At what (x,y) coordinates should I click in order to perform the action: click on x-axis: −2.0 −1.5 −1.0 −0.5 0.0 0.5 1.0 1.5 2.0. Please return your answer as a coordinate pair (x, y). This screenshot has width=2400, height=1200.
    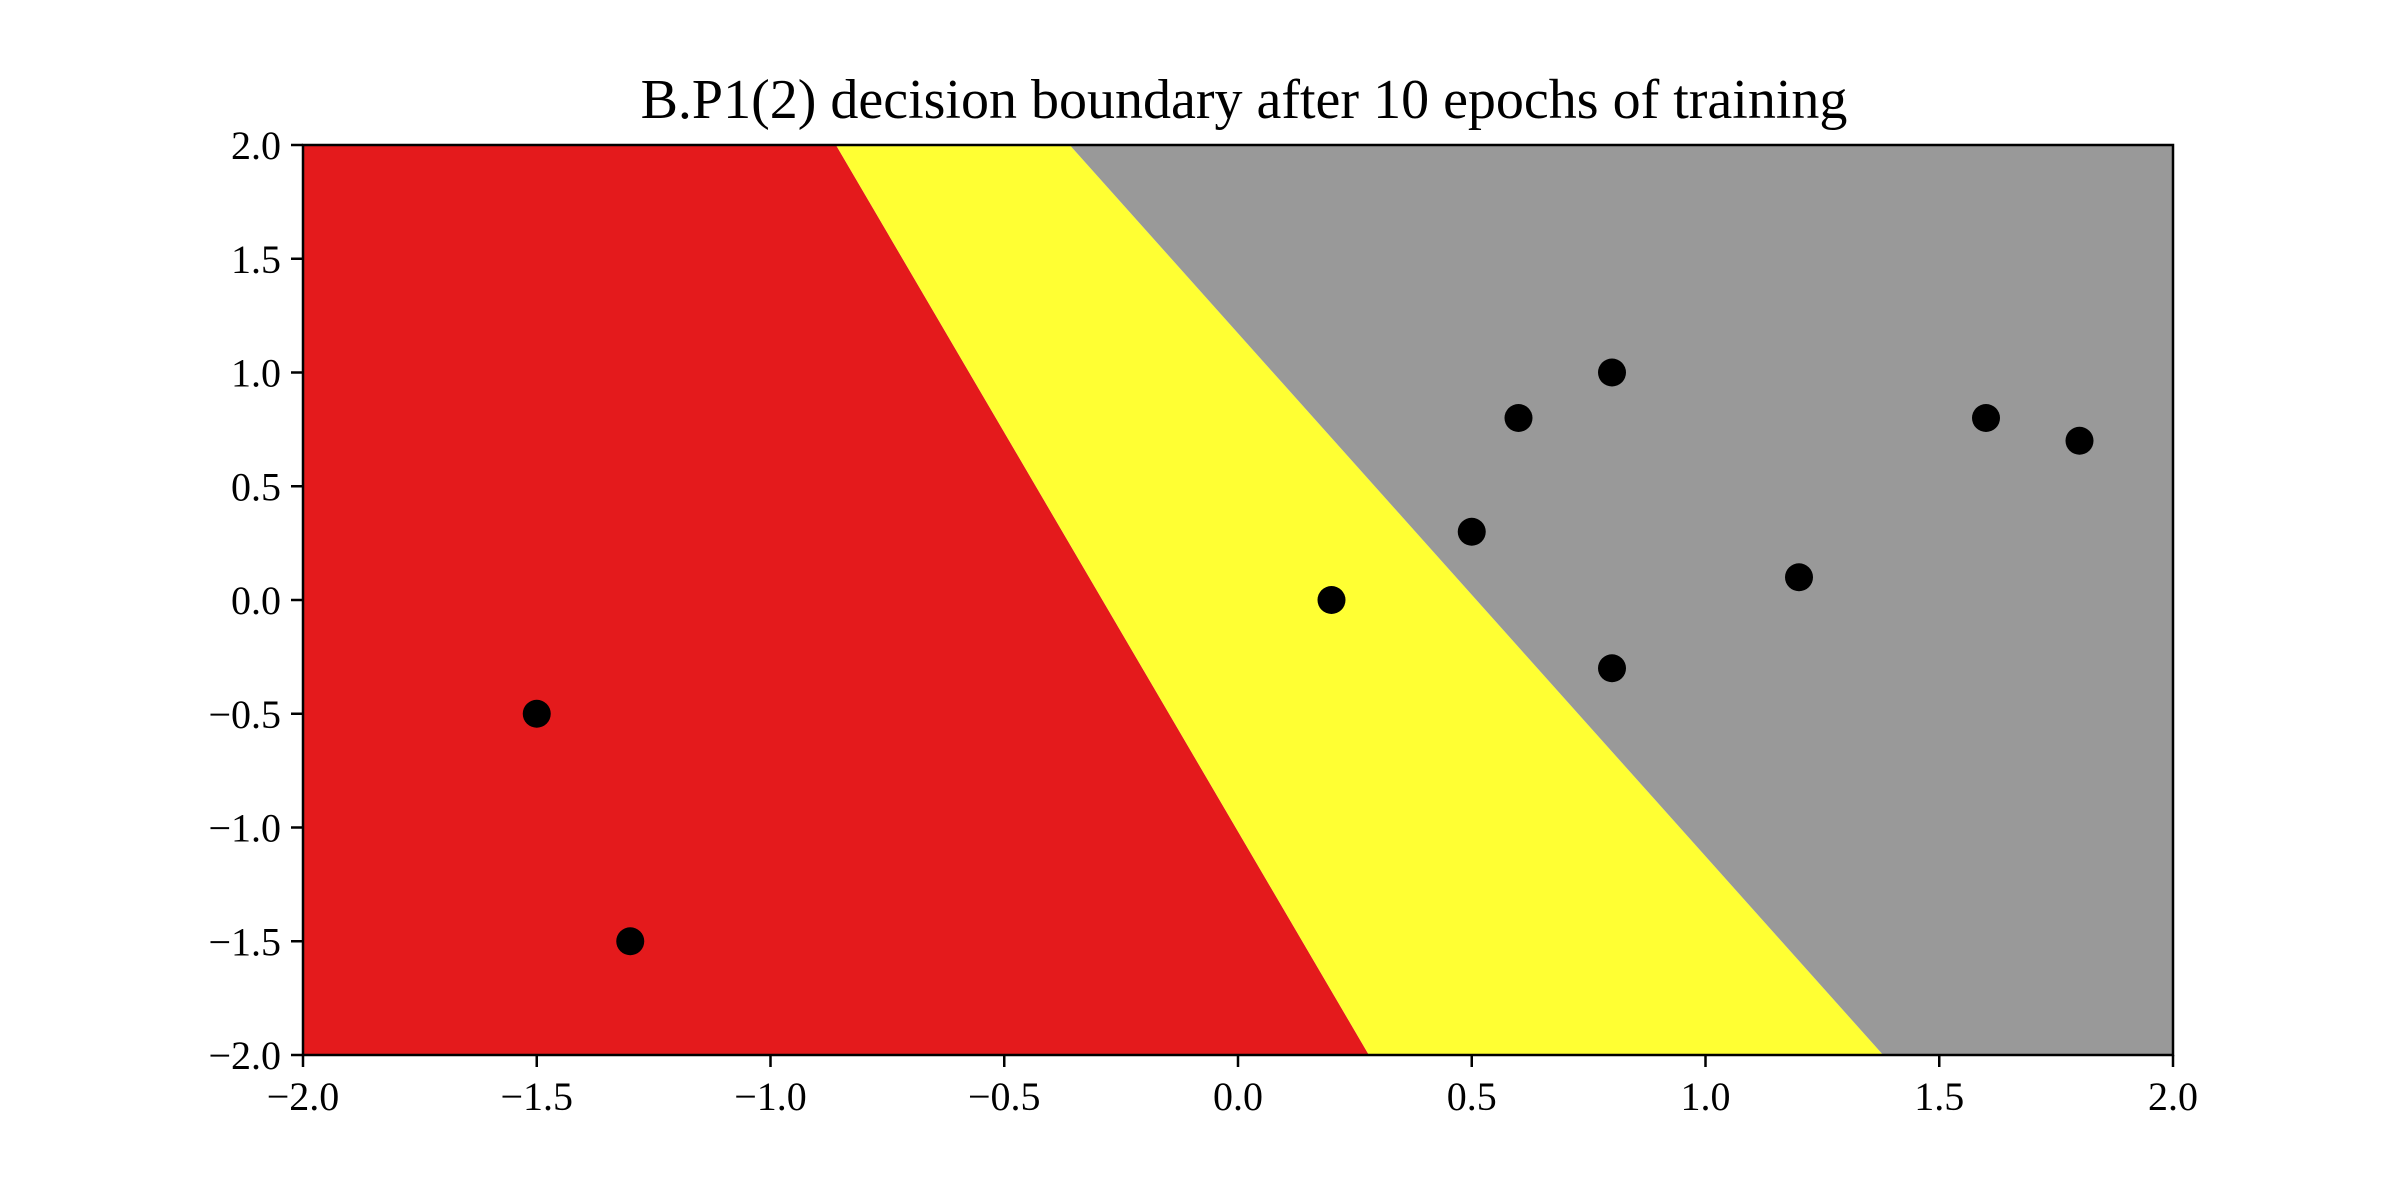
    Looking at the image, I should click on (1232, 1087).